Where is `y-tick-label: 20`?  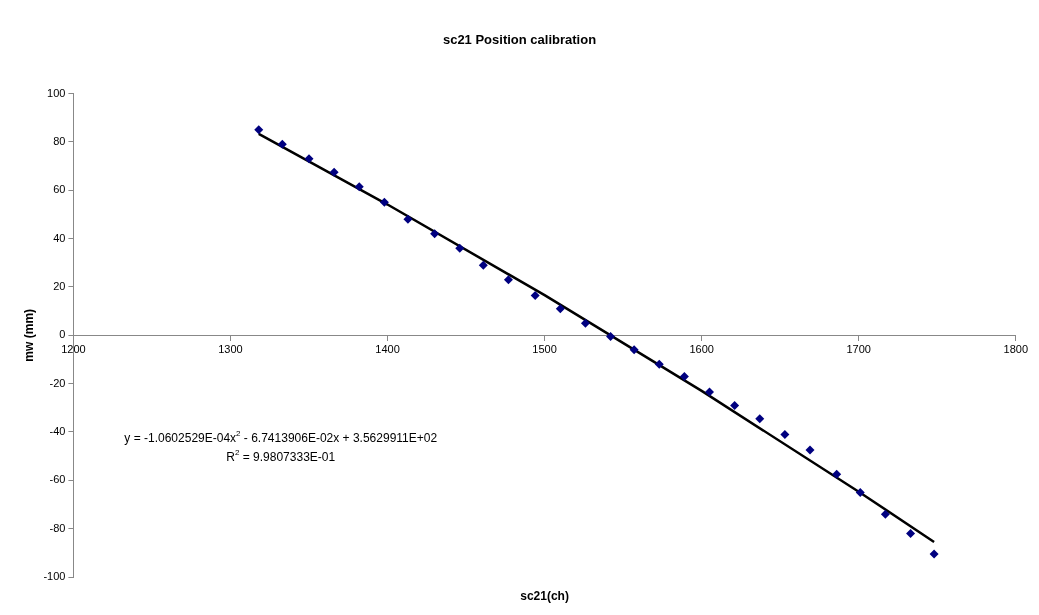 y-tick-label: 20 is located at coordinates (59, 285).